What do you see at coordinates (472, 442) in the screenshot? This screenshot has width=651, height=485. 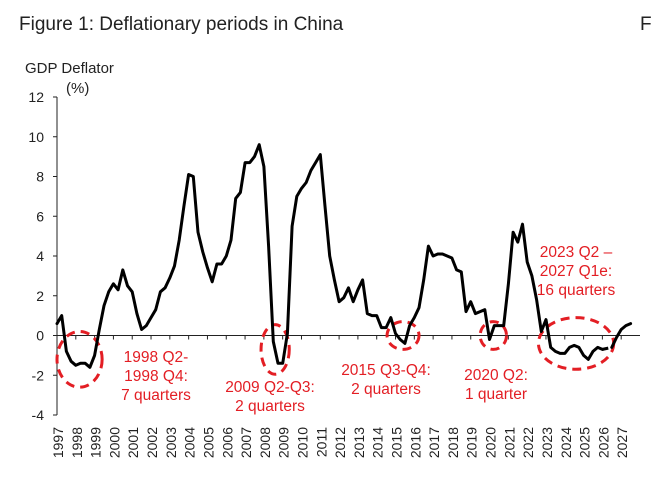 I see `x-tick-label: 2019` at bounding box center [472, 442].